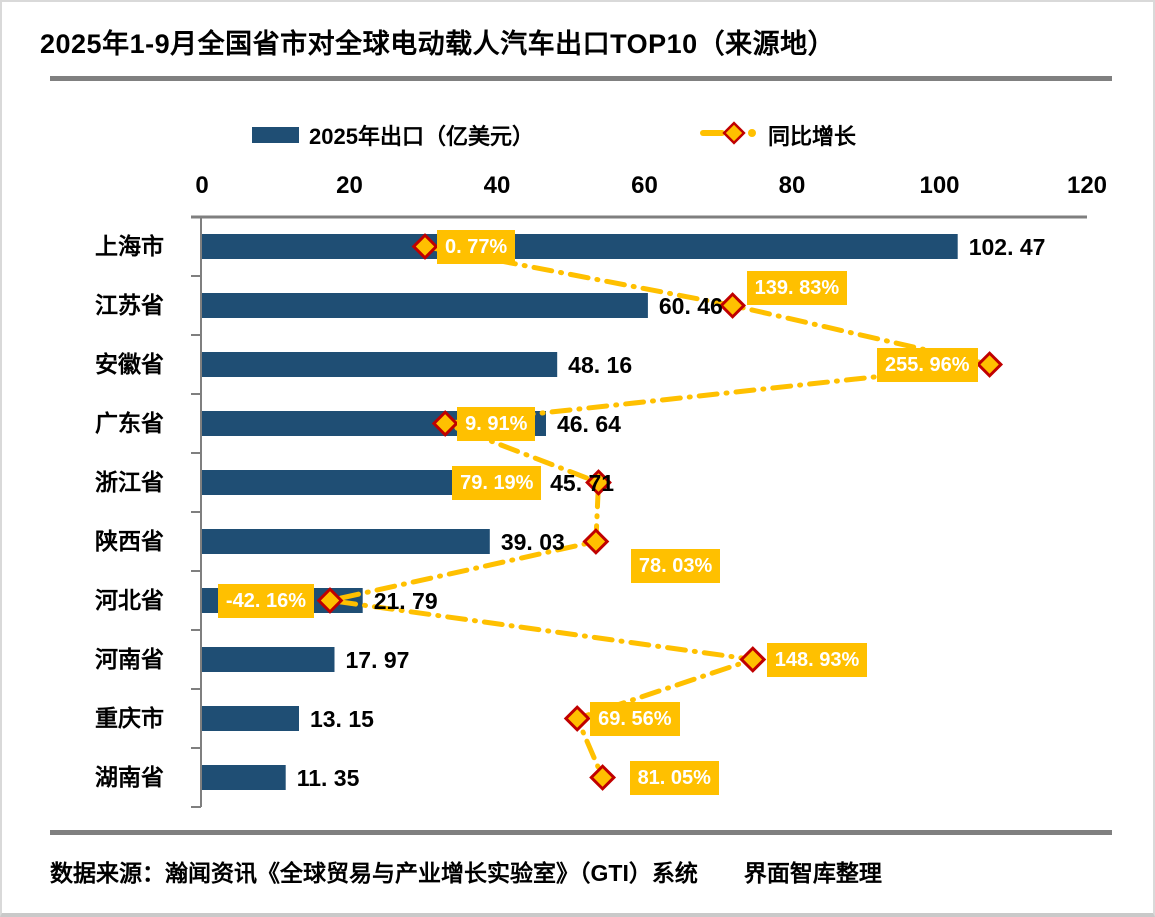 This screenshot has height=917, width=1155. I want to click on footer-rule, so click(581, 832).